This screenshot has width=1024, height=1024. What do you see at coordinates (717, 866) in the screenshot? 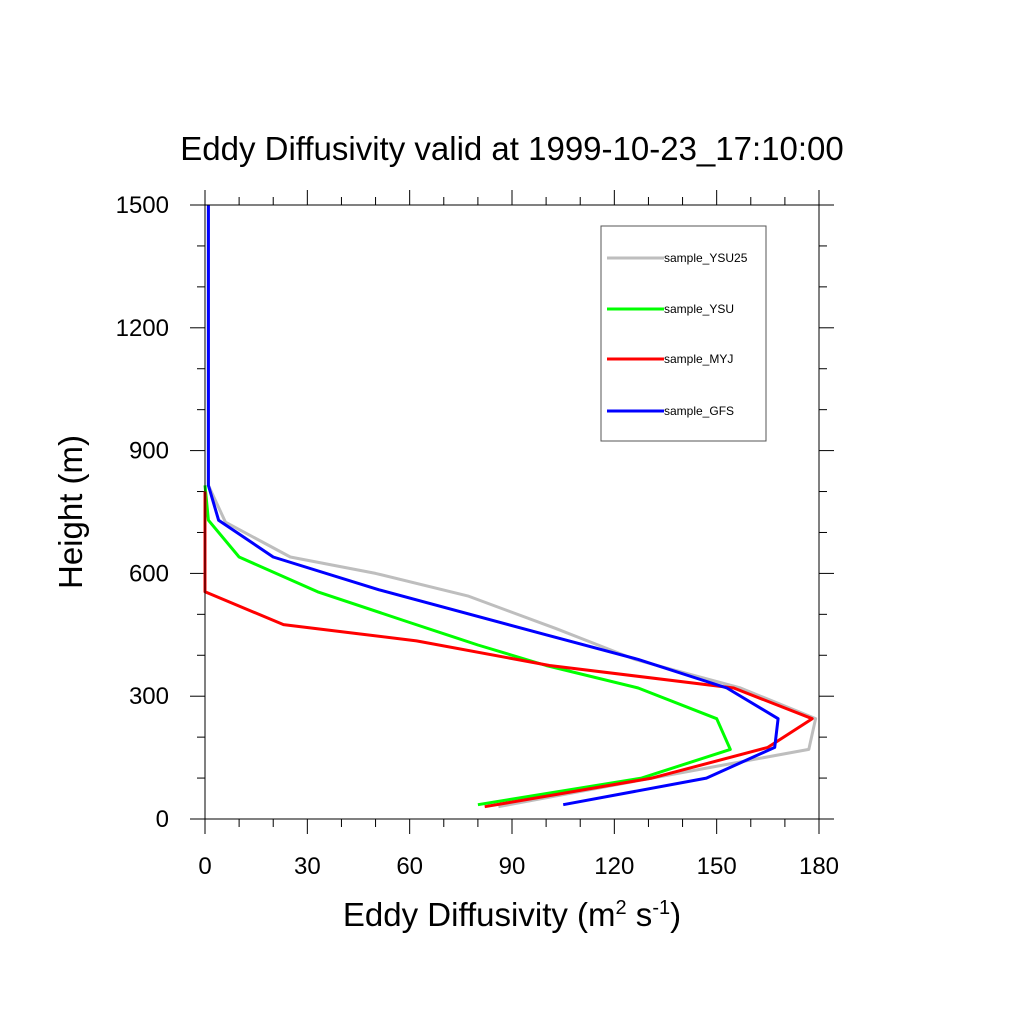
I see `x-tick-label: 150` at bounding box center [717, 866].